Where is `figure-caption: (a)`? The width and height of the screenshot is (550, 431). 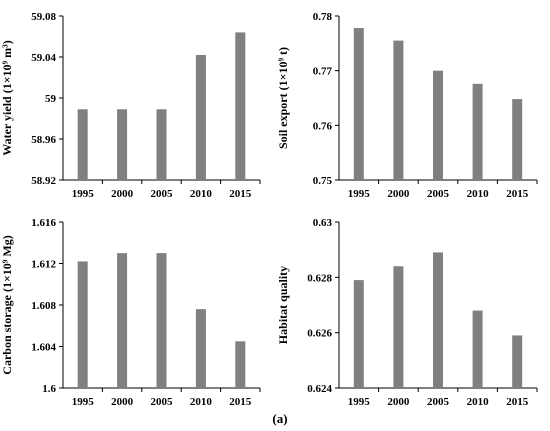
figure-caption: (a) is located at coordinates (279, 418).